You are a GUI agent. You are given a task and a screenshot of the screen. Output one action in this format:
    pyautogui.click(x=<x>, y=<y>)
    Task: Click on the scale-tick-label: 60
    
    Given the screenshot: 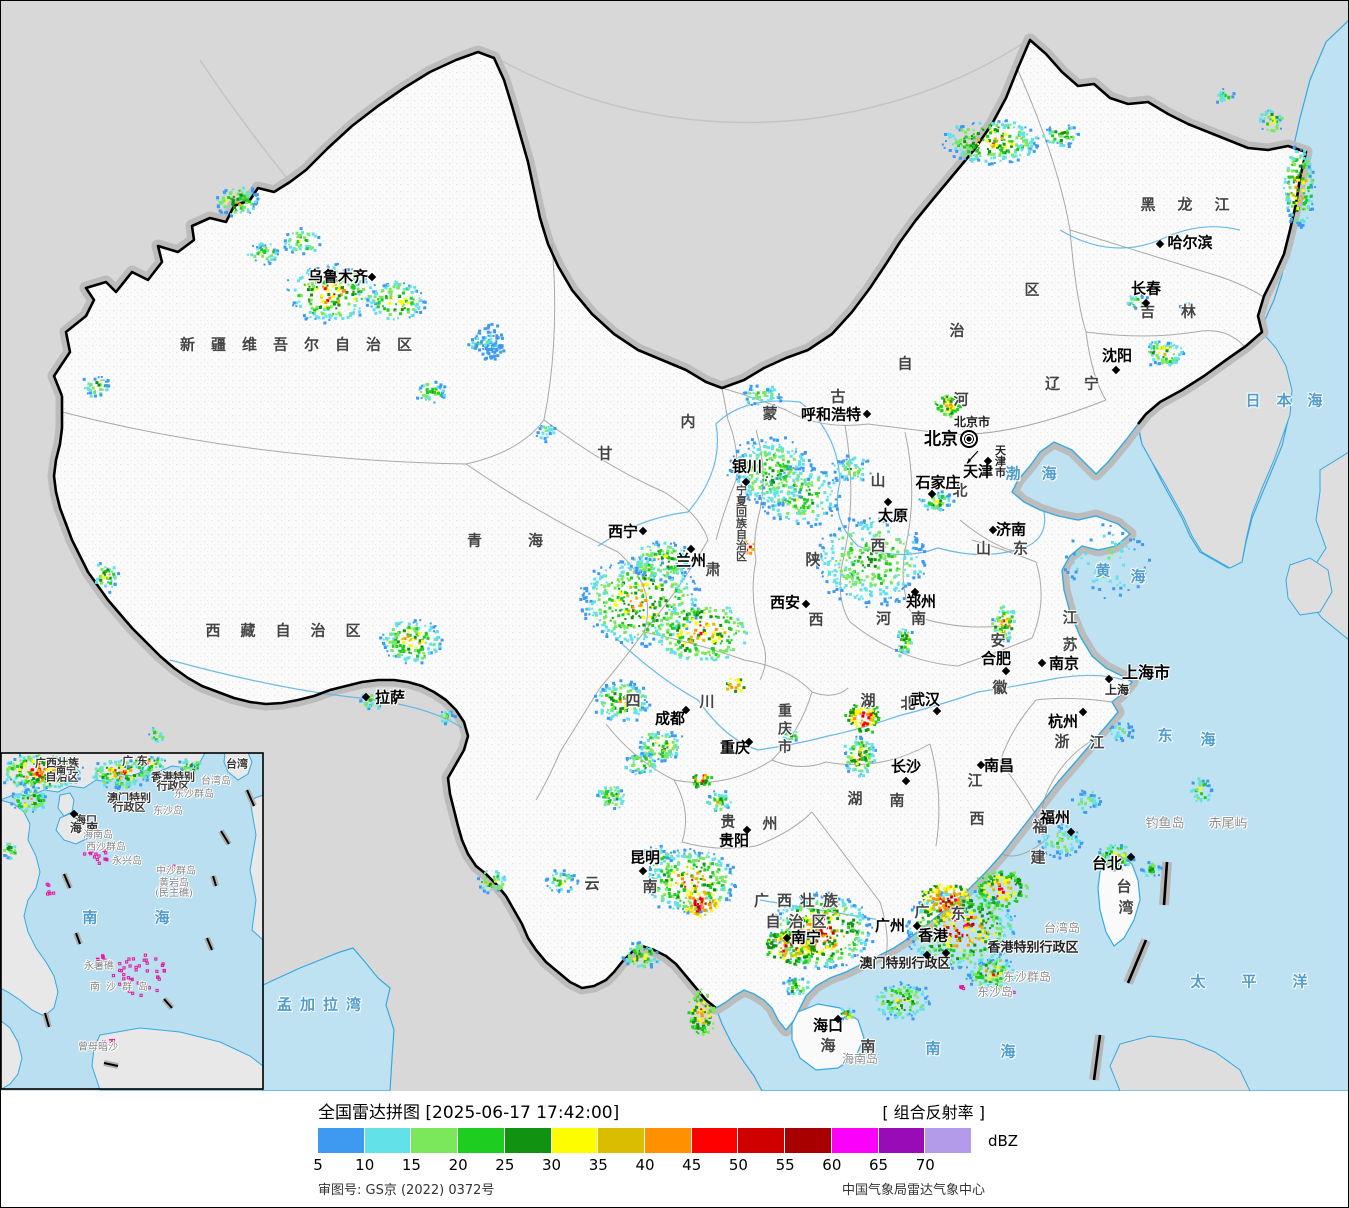 What is the action you would take?
    pyautogui.click(x=832, y=1165)
    